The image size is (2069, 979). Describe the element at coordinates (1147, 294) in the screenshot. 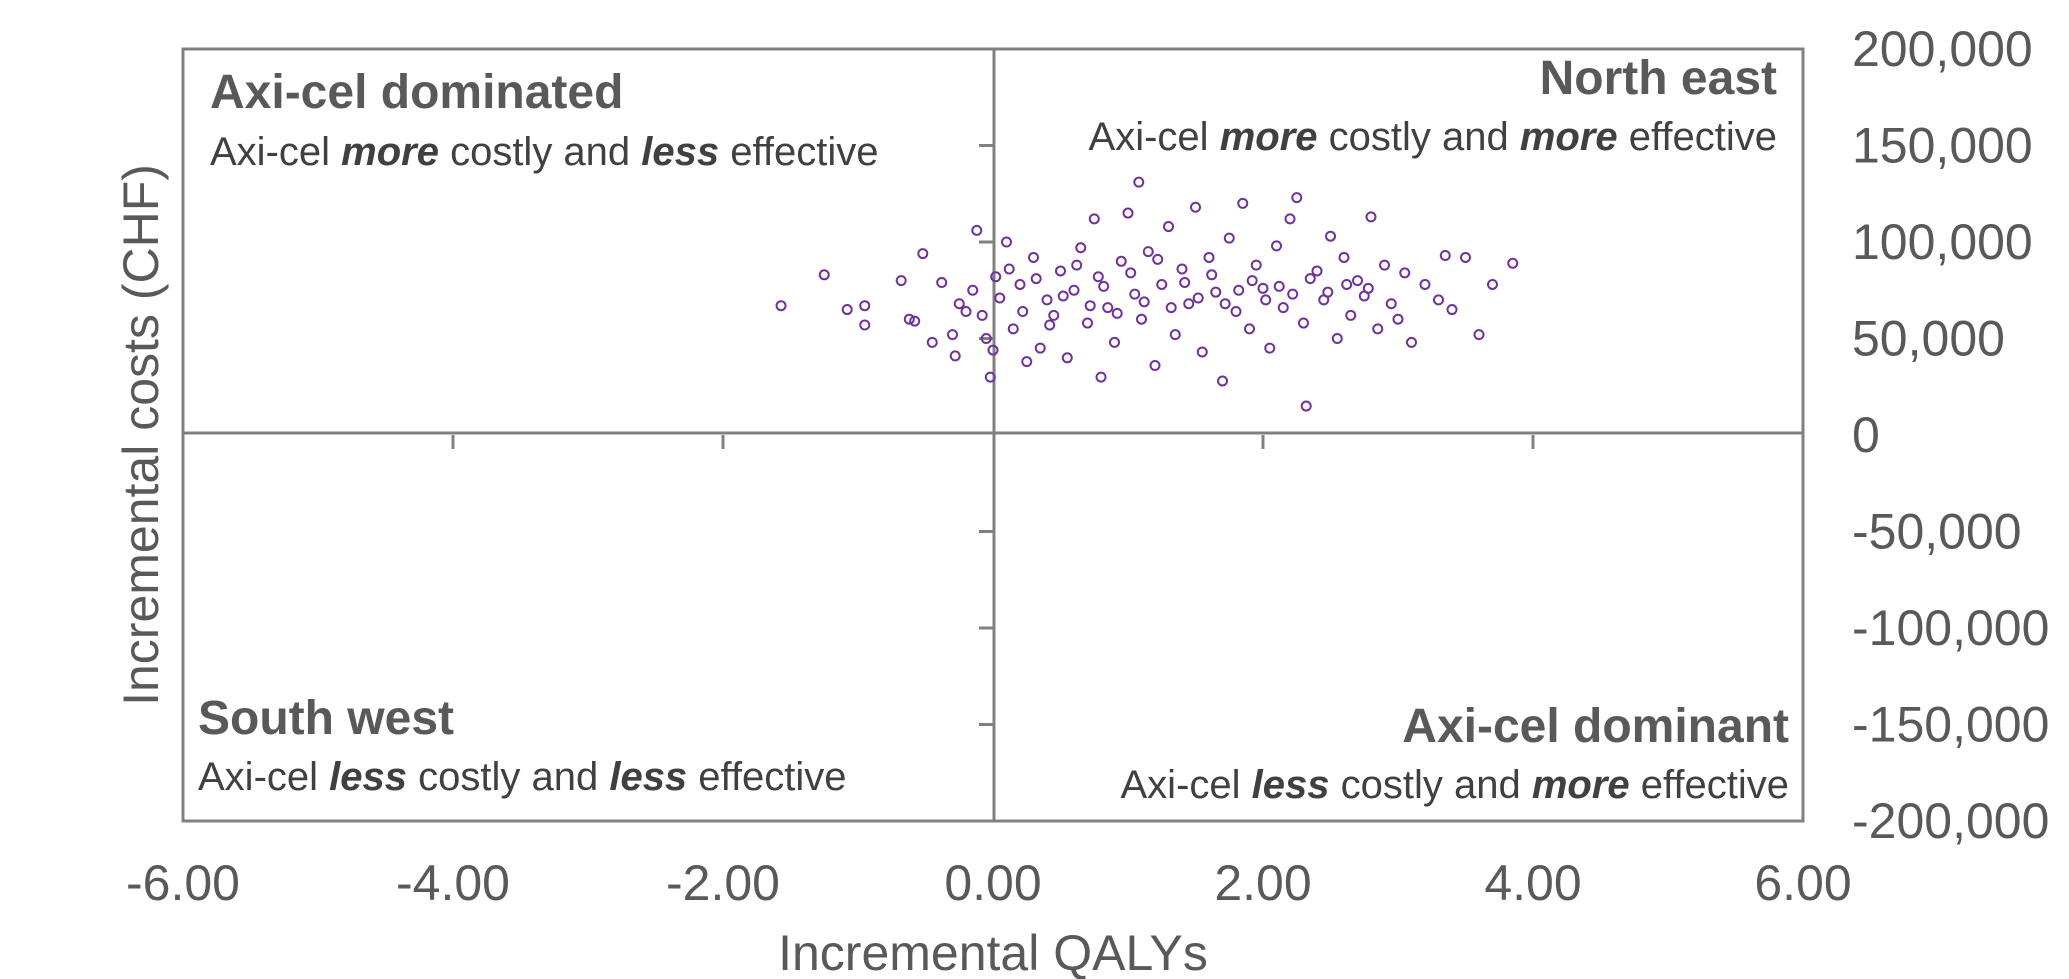

I see `data-points` at that location.